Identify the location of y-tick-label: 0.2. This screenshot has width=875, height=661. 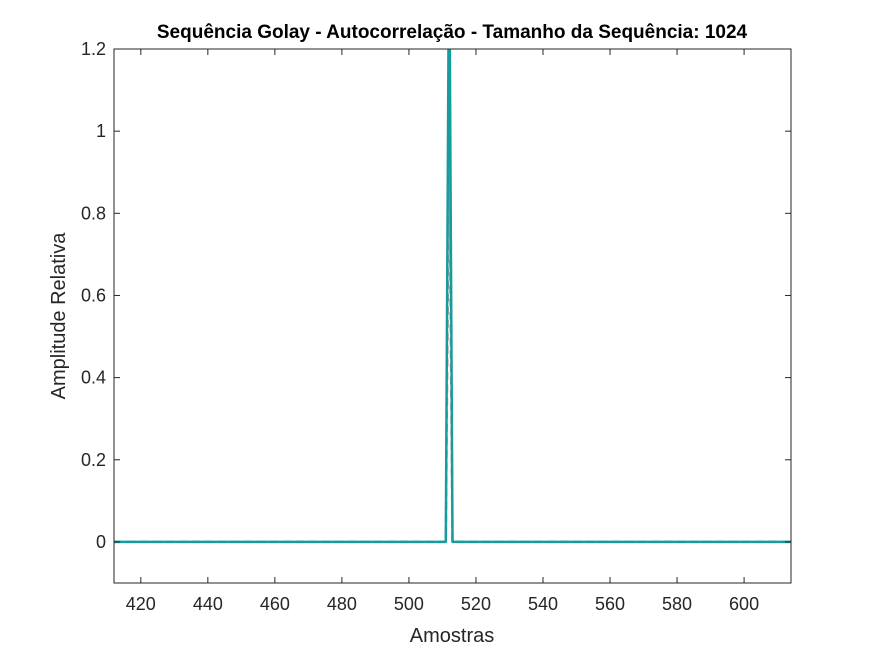
(93, 460).